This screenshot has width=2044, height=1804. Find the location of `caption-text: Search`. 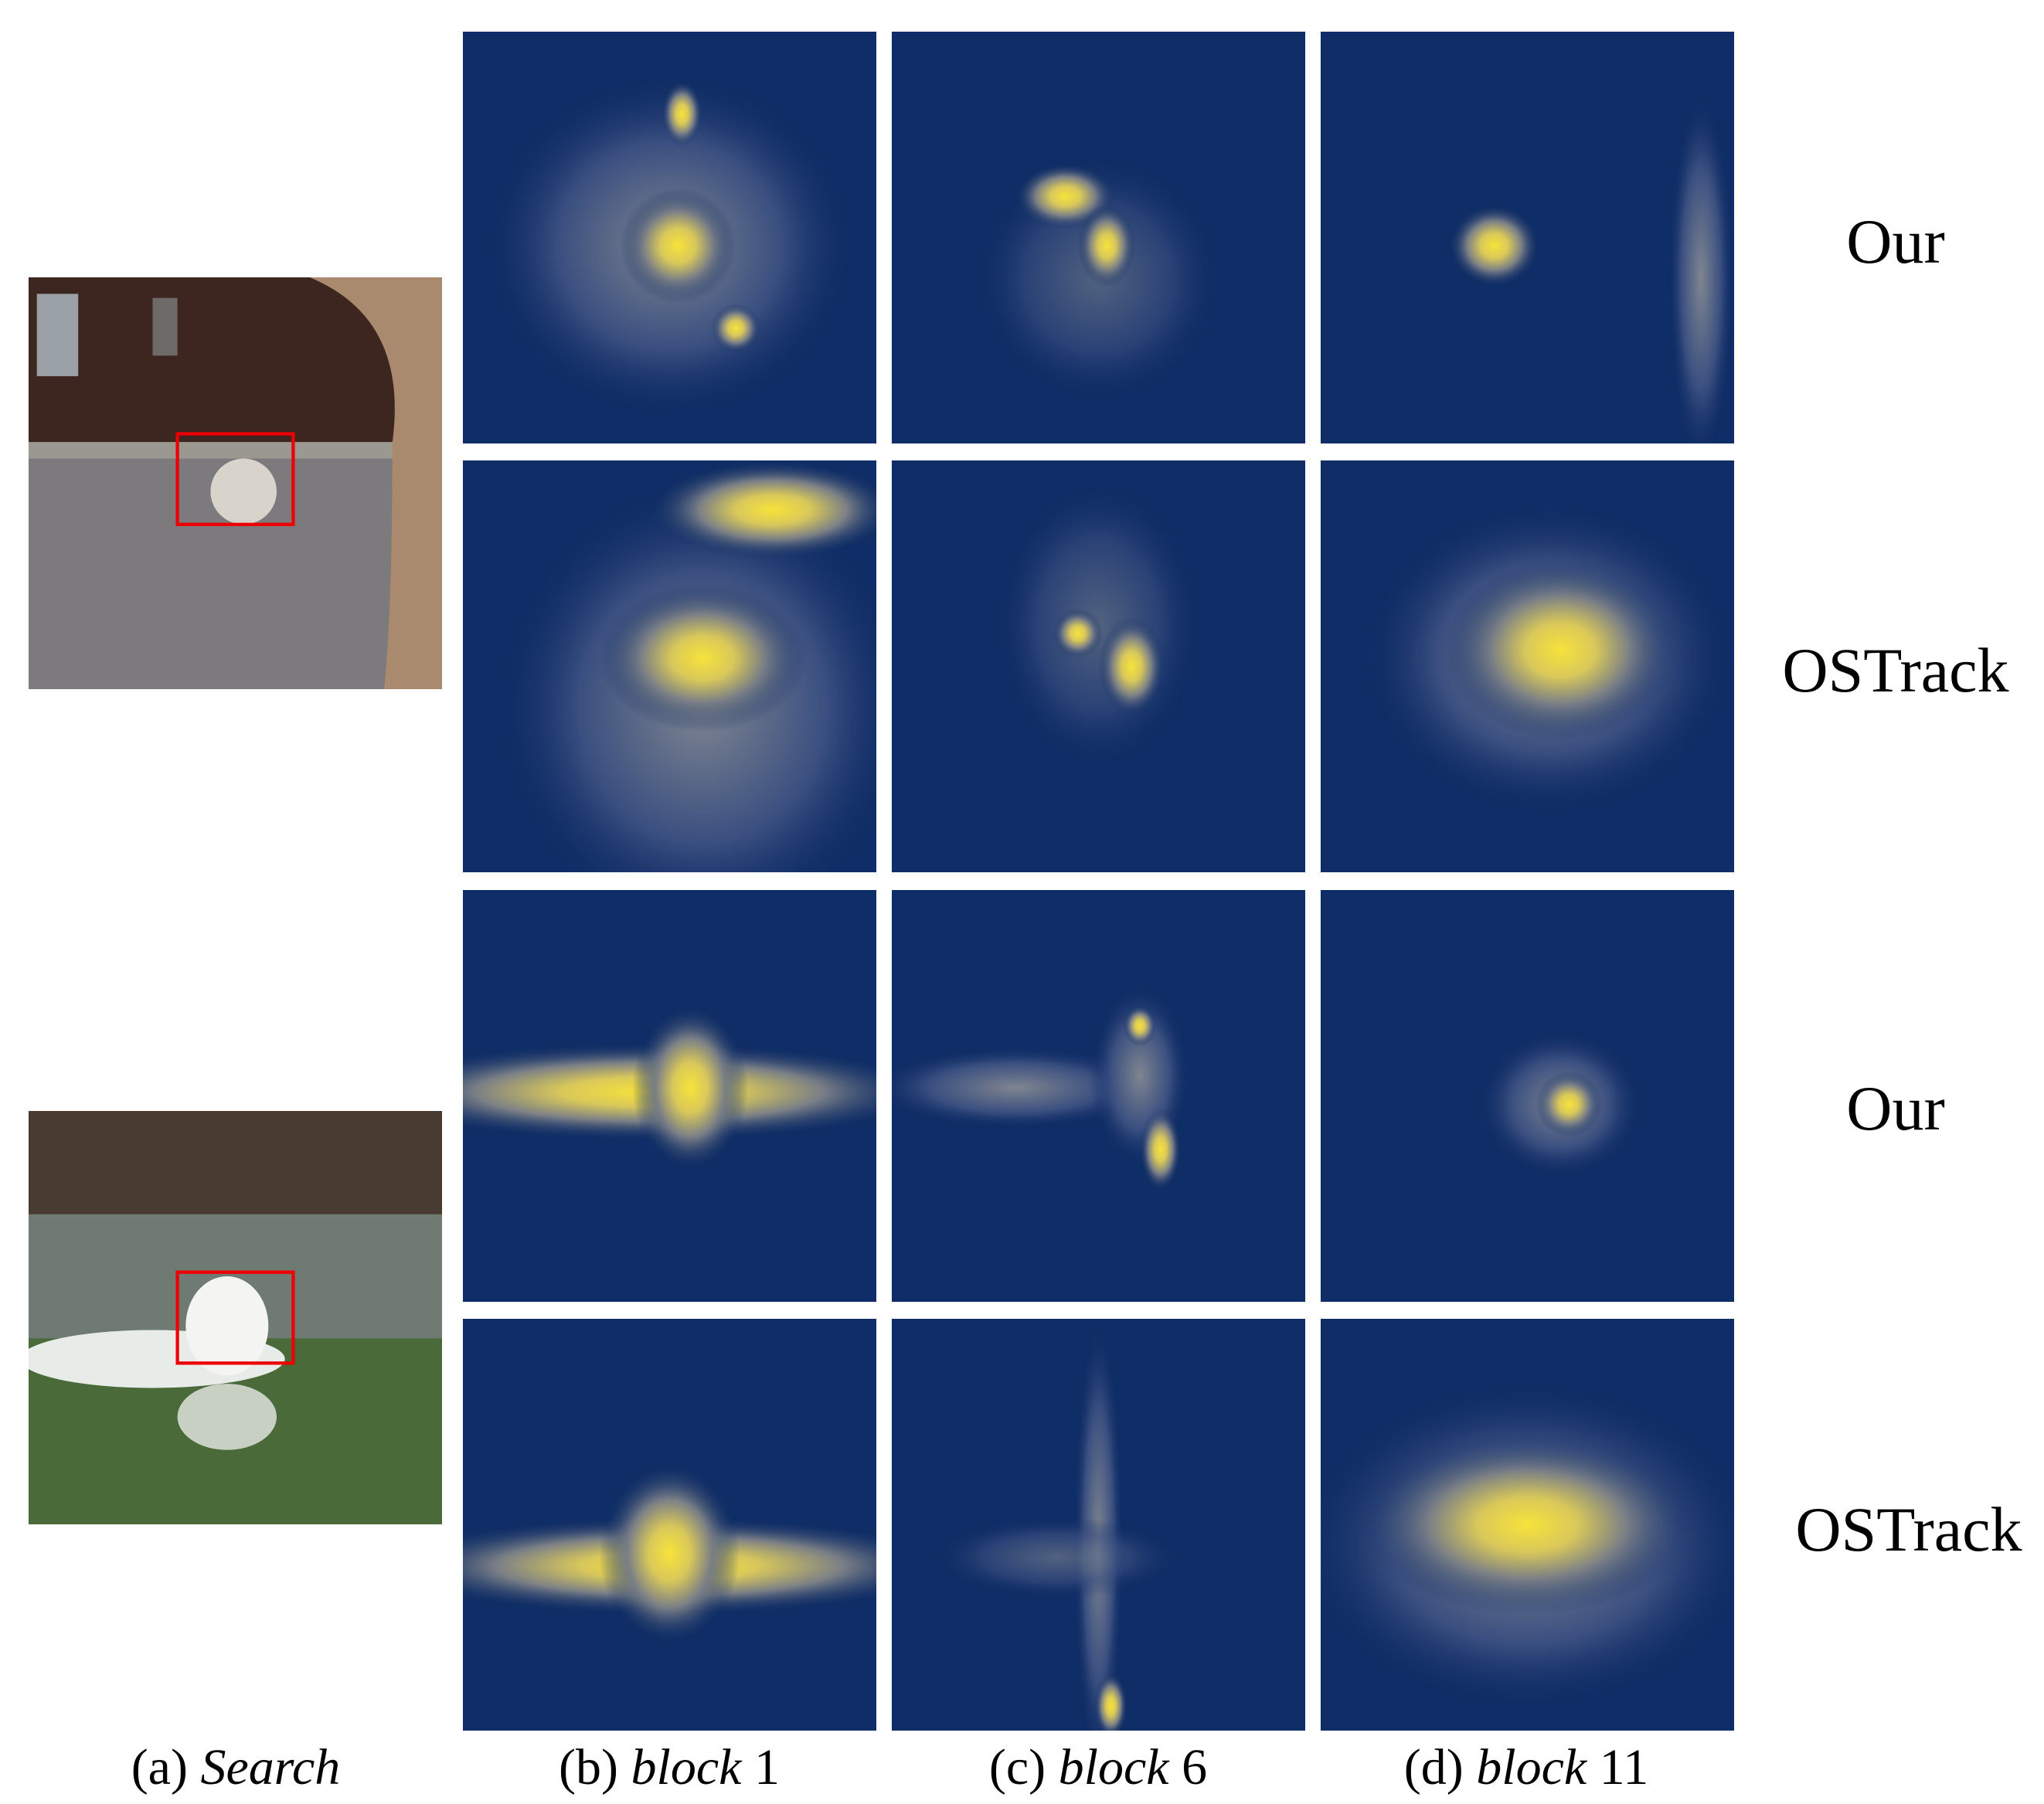

caption-text: Search is located at coordinates (270, 1767).